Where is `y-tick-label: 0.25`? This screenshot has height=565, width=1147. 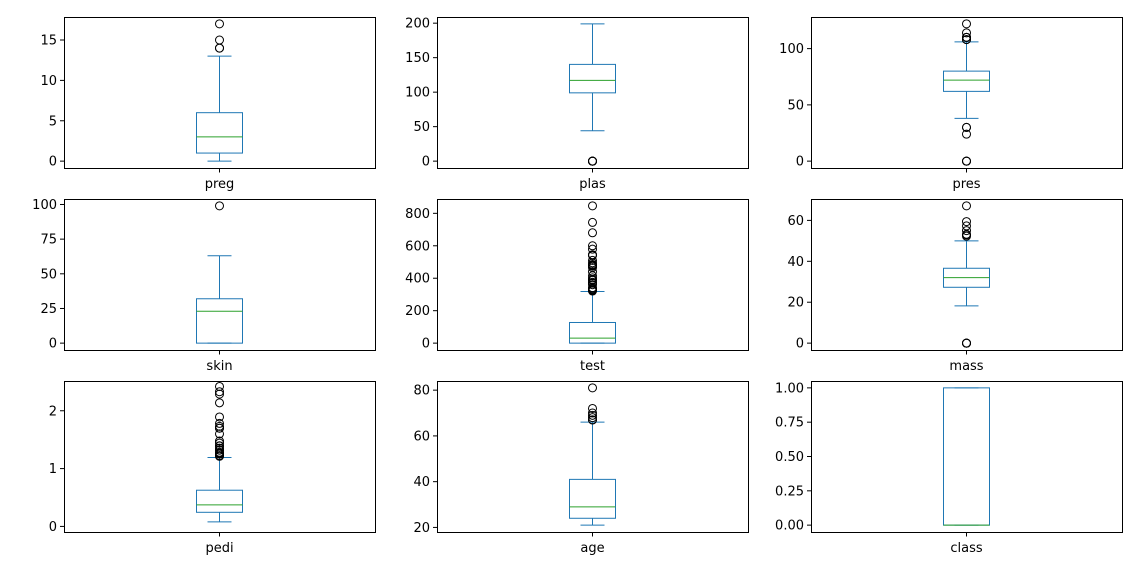
y-tick-label: 0.25 is located at coordinates (789, 491).